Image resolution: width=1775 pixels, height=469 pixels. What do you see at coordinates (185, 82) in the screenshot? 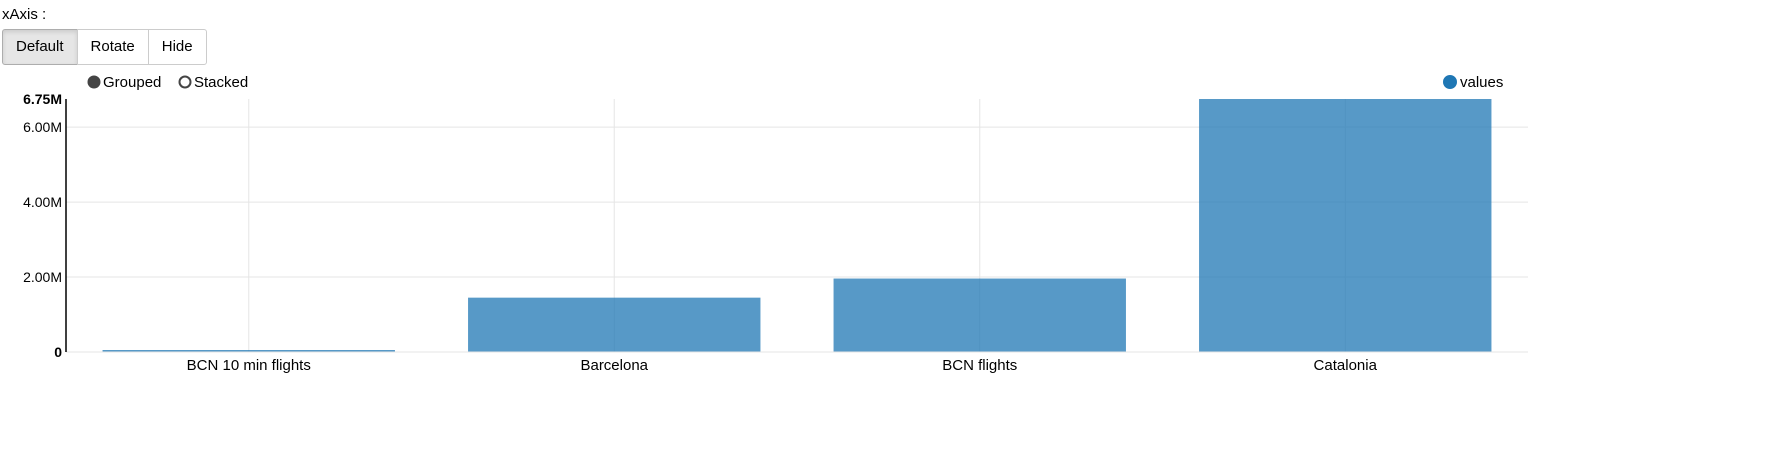
I see `stacked-radio-icon` at bounding box center [185, 82].